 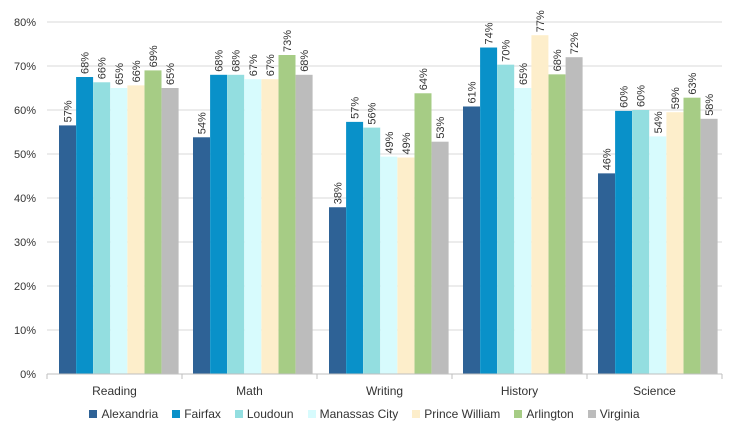 What do you see at coordinates (424, 79) in the screenshot?
I see `data-label: 64%` at bounding box center [424, 79].